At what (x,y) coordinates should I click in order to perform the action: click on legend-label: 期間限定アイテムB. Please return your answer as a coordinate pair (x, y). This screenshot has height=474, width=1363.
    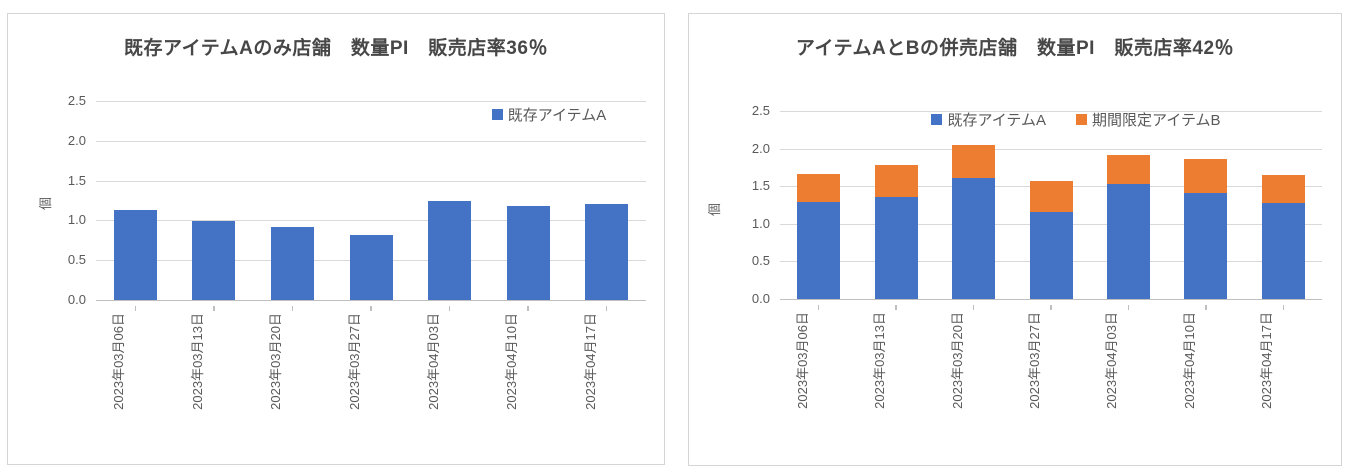
    Looking at the image, I should click on (1156, 120).